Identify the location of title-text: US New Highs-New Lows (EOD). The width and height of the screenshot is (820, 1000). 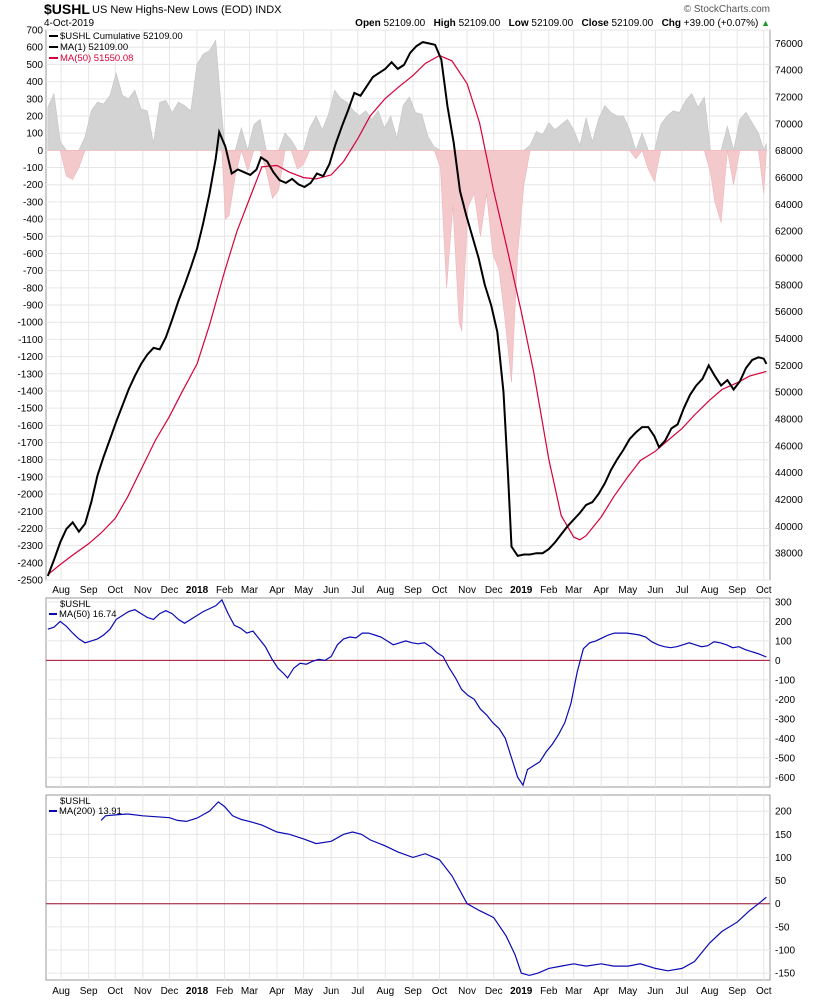
(172, 10).